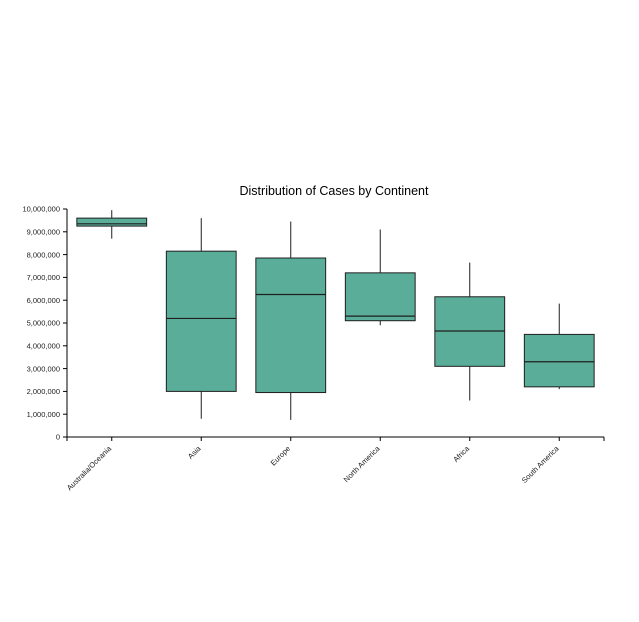  Describe the element at coordinates (540, 463) in the screenshot. I see `x-tick-label: South America` at that location.